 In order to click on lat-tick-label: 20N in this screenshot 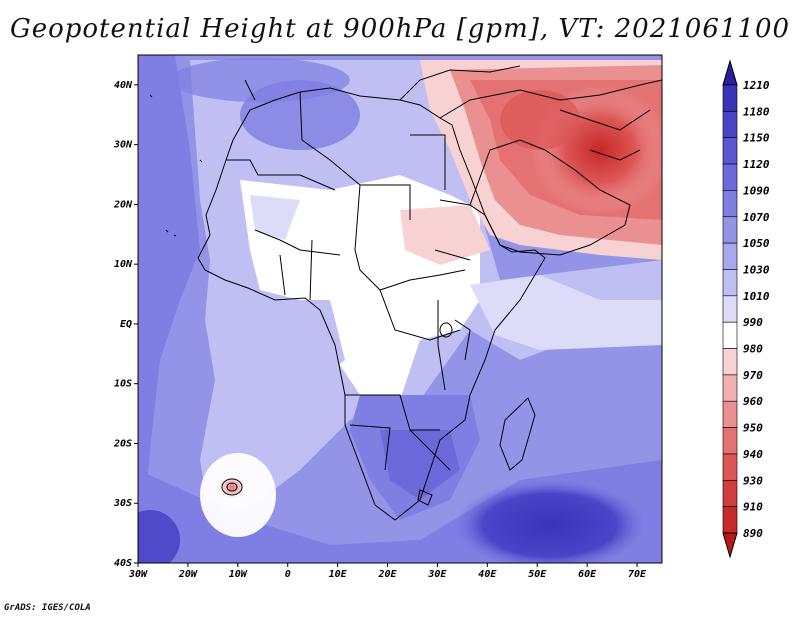, I will do `click(123, 204)`.